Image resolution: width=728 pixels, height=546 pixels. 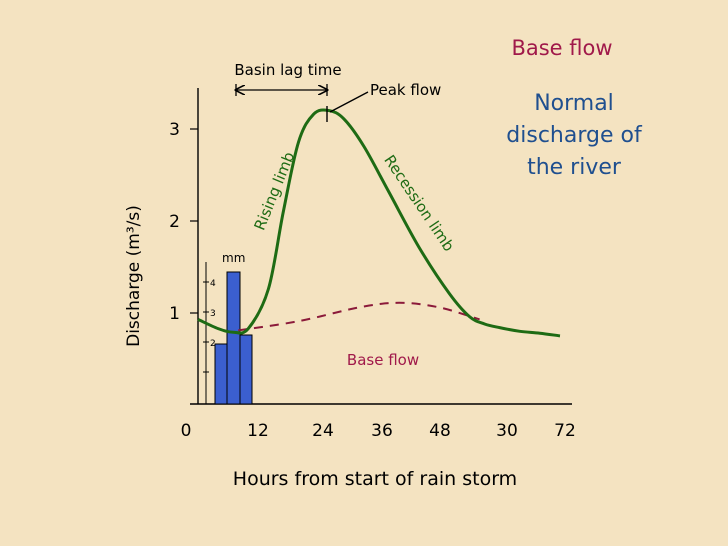 What do you see at coordinates (383, 360) in the screenshot?
I see `base-flow-curve-label: Base flow` at bounding box center [383, 360].